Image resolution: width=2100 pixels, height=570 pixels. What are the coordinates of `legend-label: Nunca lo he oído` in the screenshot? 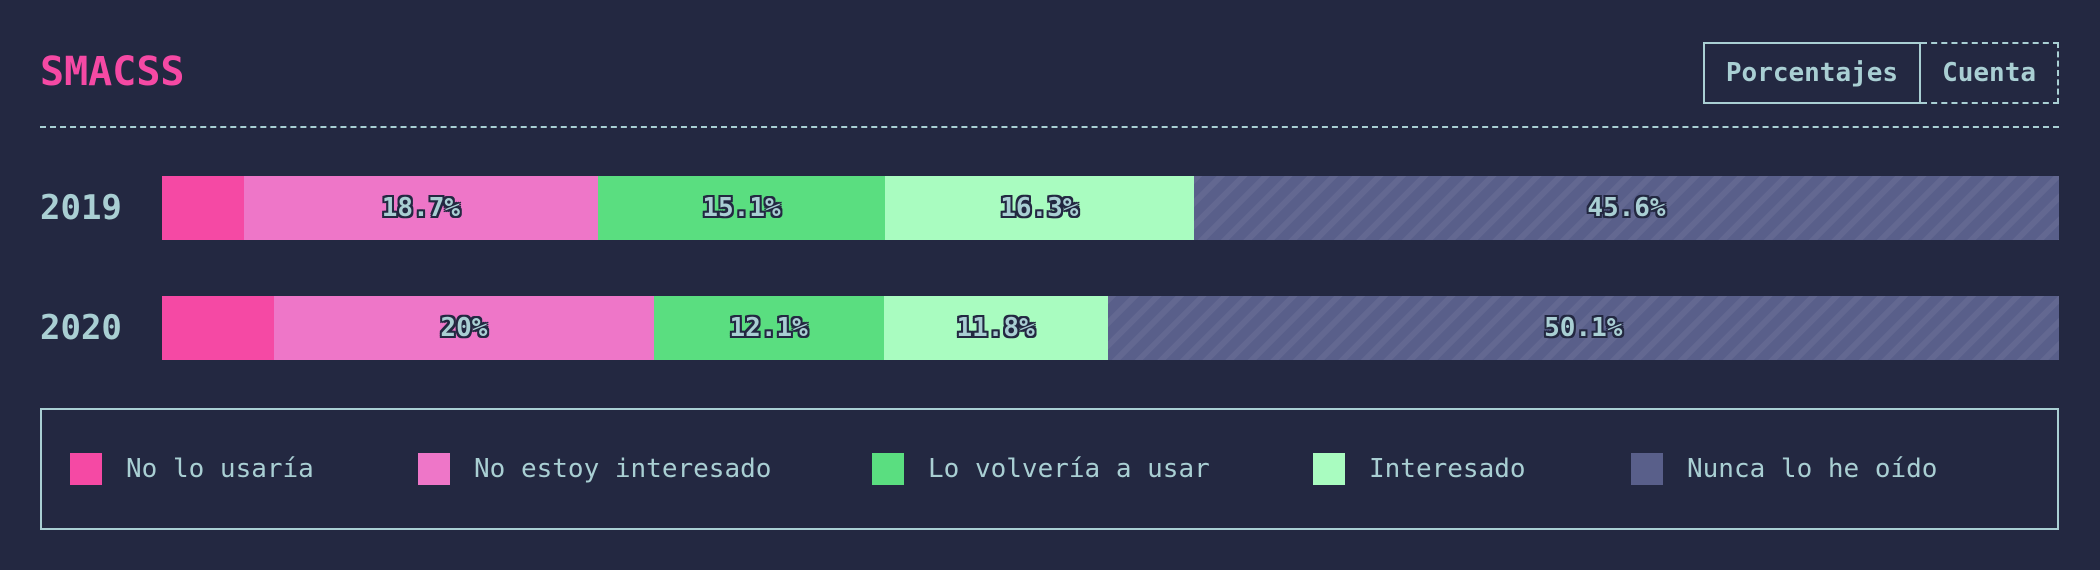 It's located at (1812, 469).